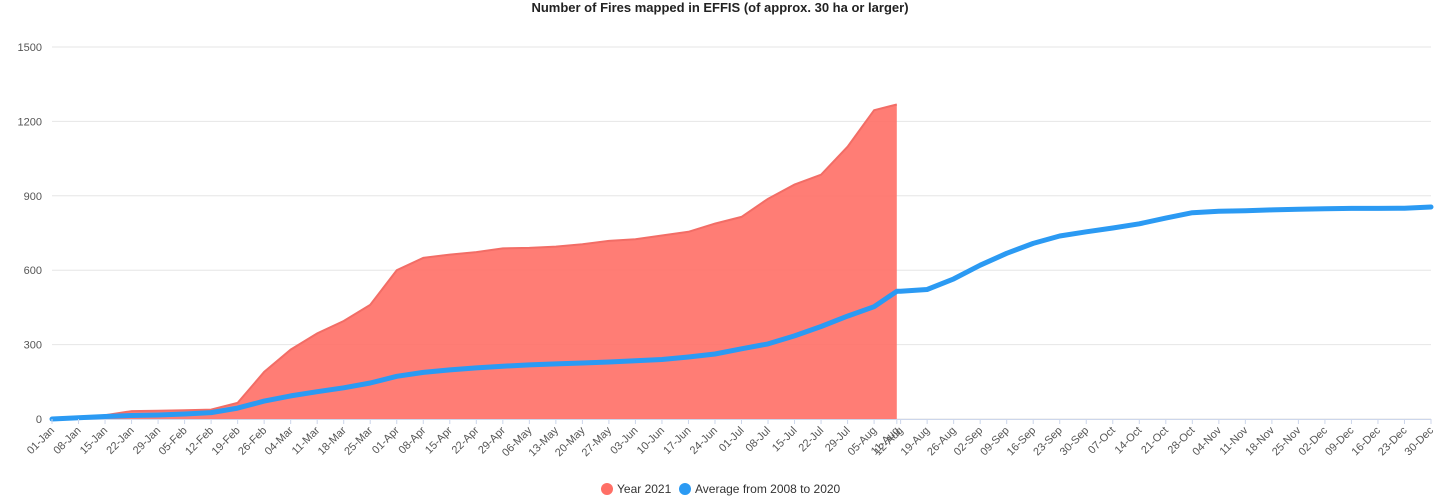 This screenshot has height=500, width=1441. What do you see at coordinates (120, 441) in the screenshot?
I see `x-tick-label: 22-Jan` at bounding box center [120, 441].